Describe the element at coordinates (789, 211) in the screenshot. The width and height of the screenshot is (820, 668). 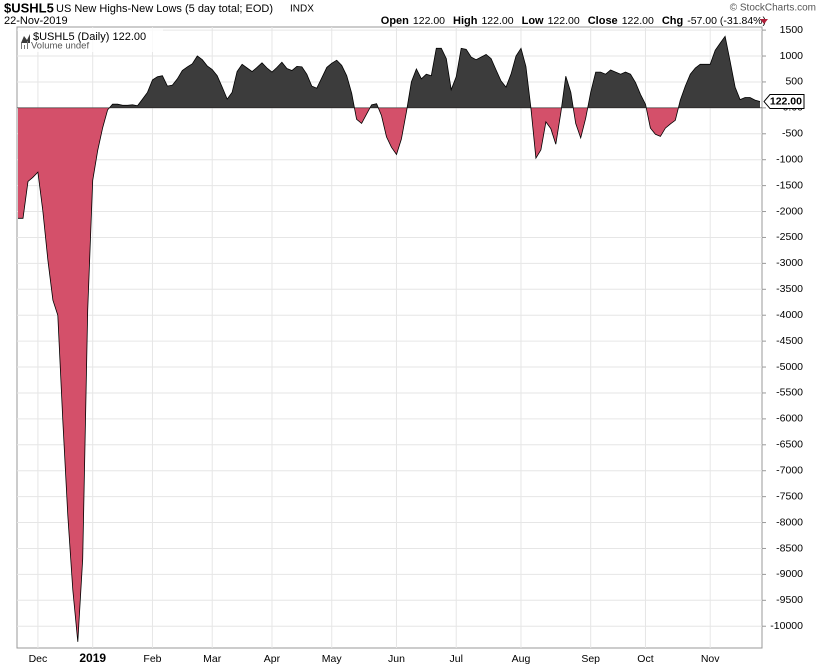
I see `y-tick-label: -2000` at that location.